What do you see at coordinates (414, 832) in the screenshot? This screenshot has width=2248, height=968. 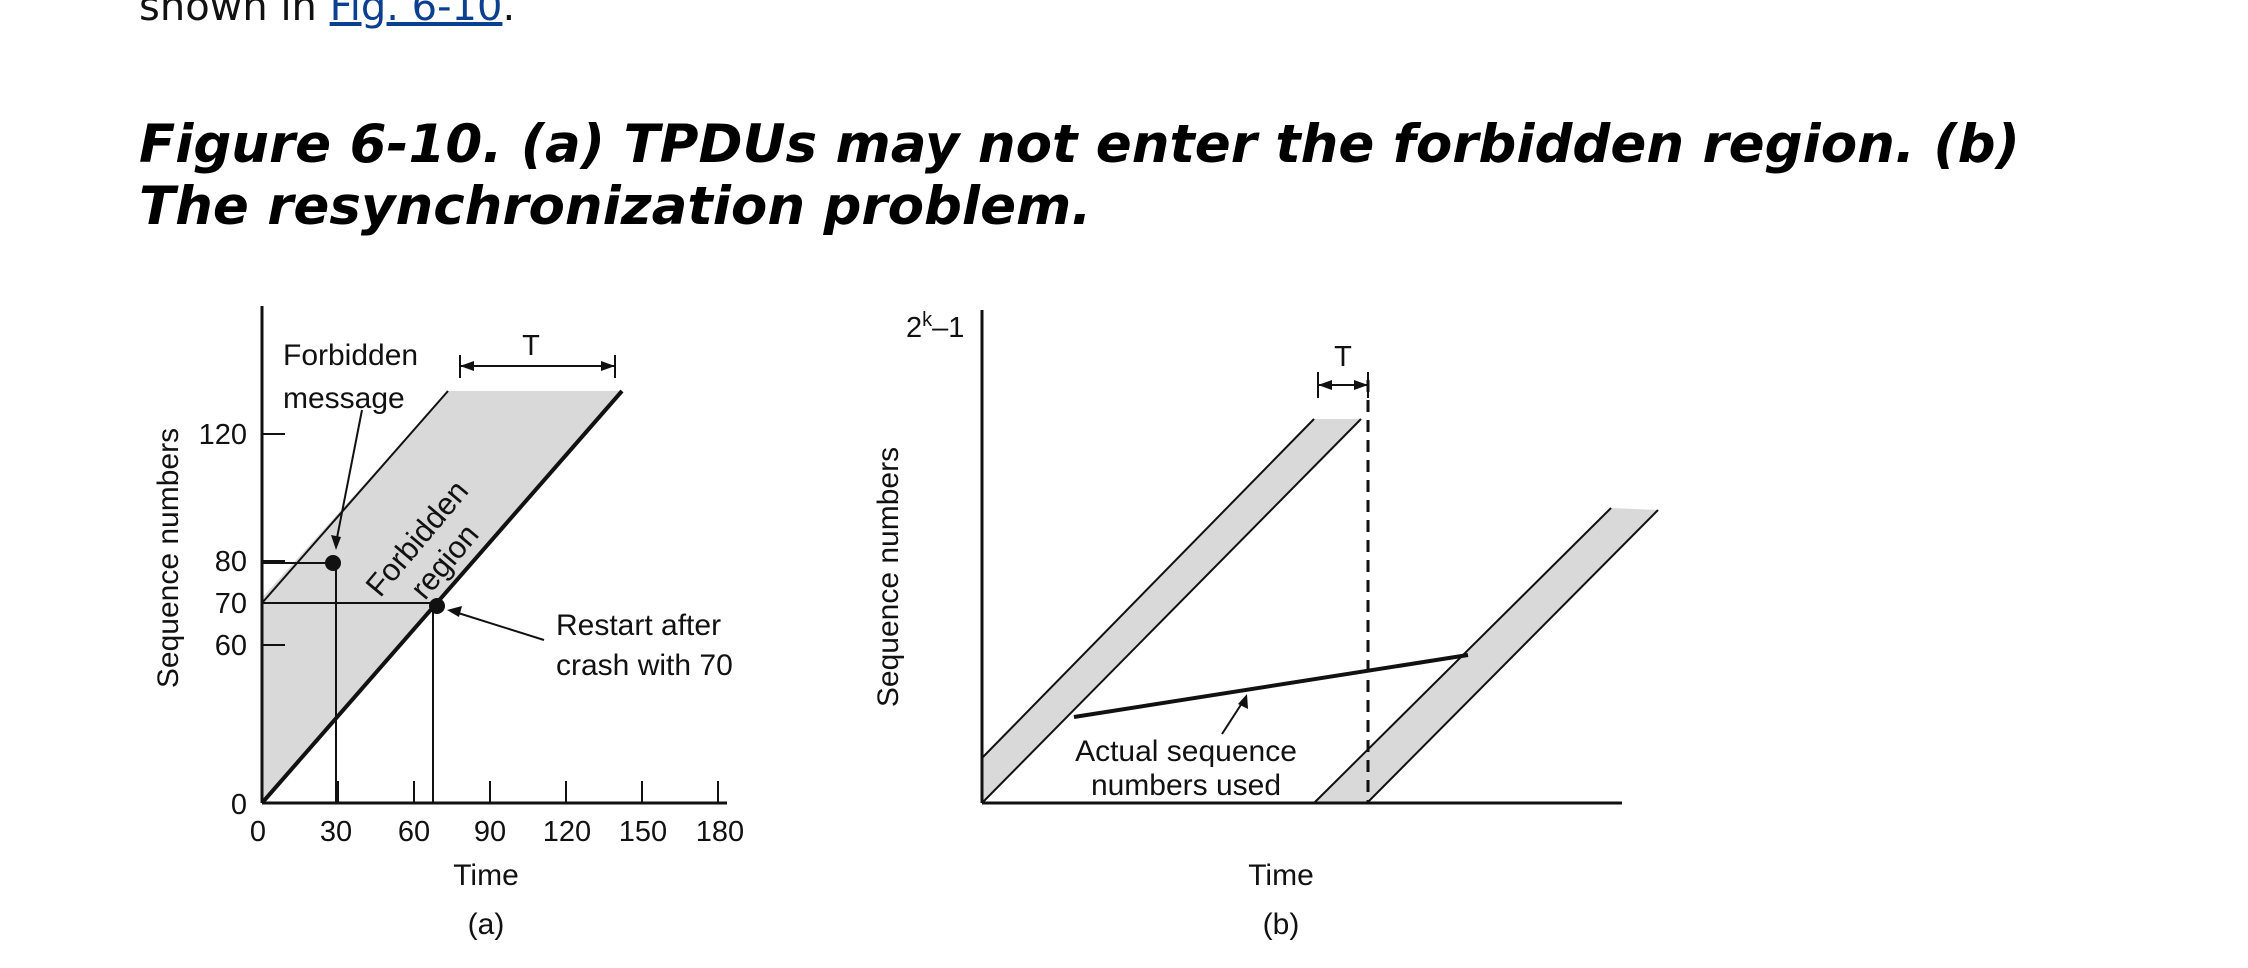 I see `a-xtick-label-60: 60` at bounding box center [414, 832].